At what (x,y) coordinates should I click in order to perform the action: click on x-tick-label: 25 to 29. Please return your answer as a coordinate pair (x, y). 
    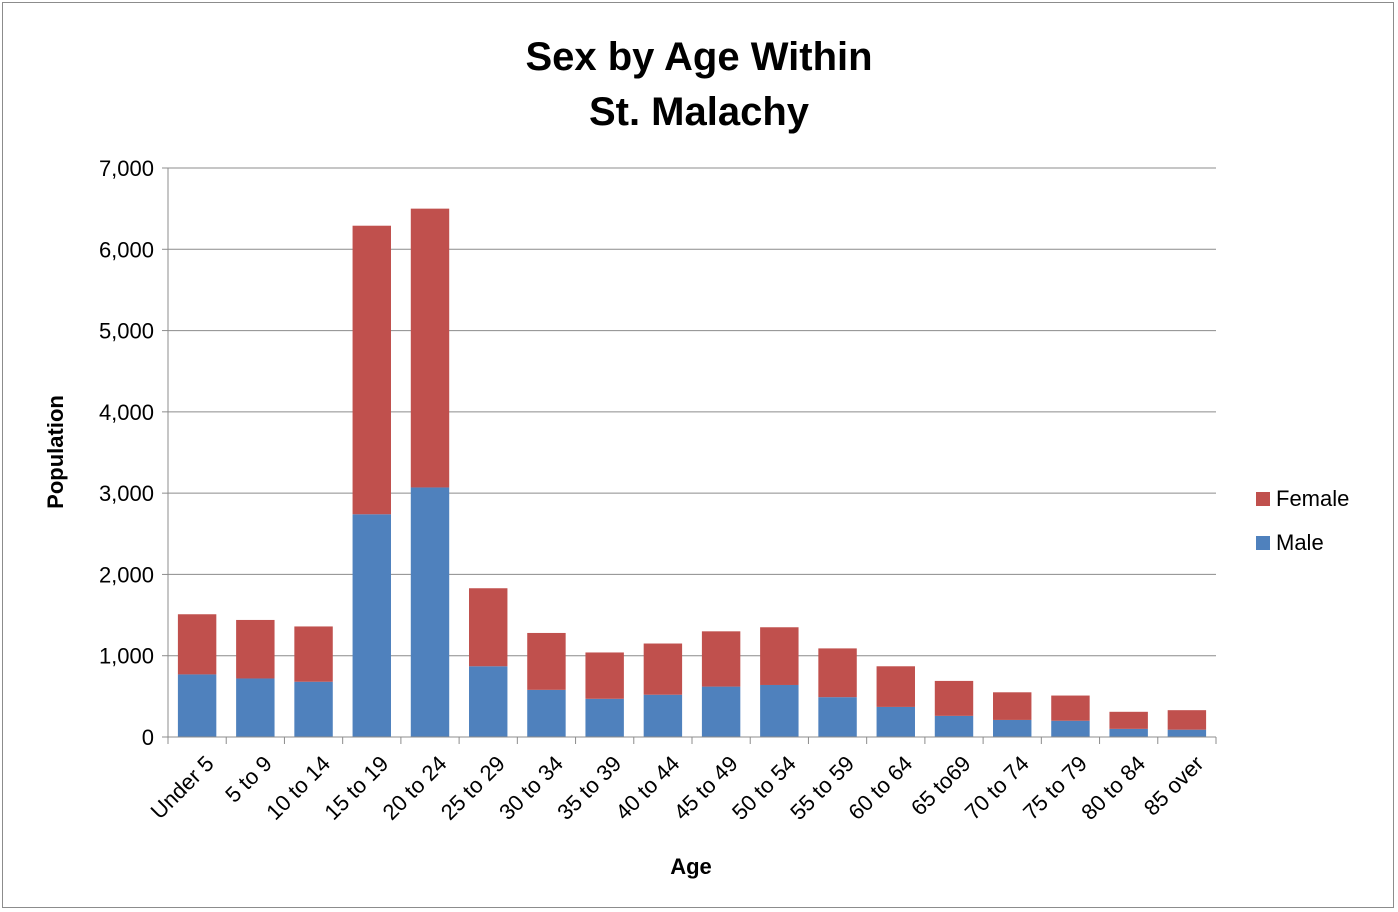
    Looking at the image, I should click on (473, 788).